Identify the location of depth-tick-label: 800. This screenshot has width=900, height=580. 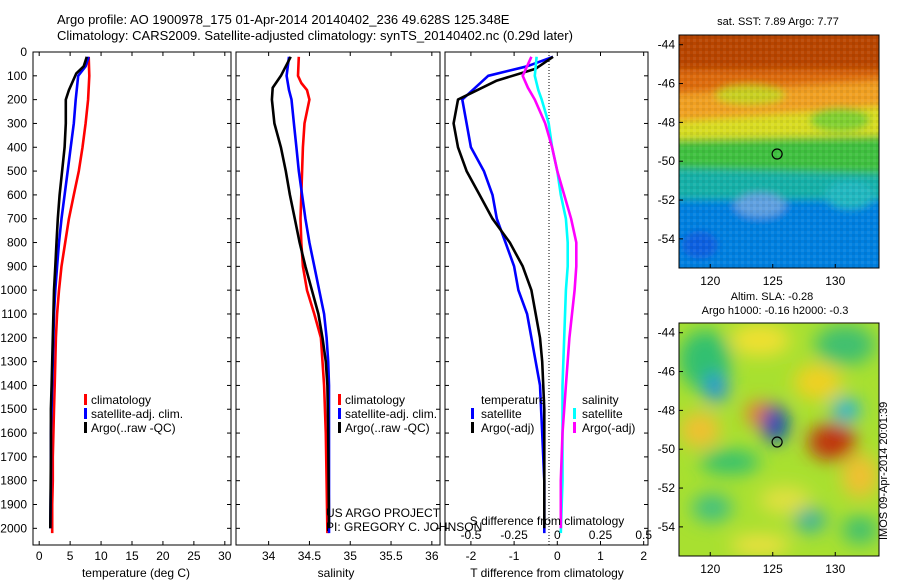
(17, 243).